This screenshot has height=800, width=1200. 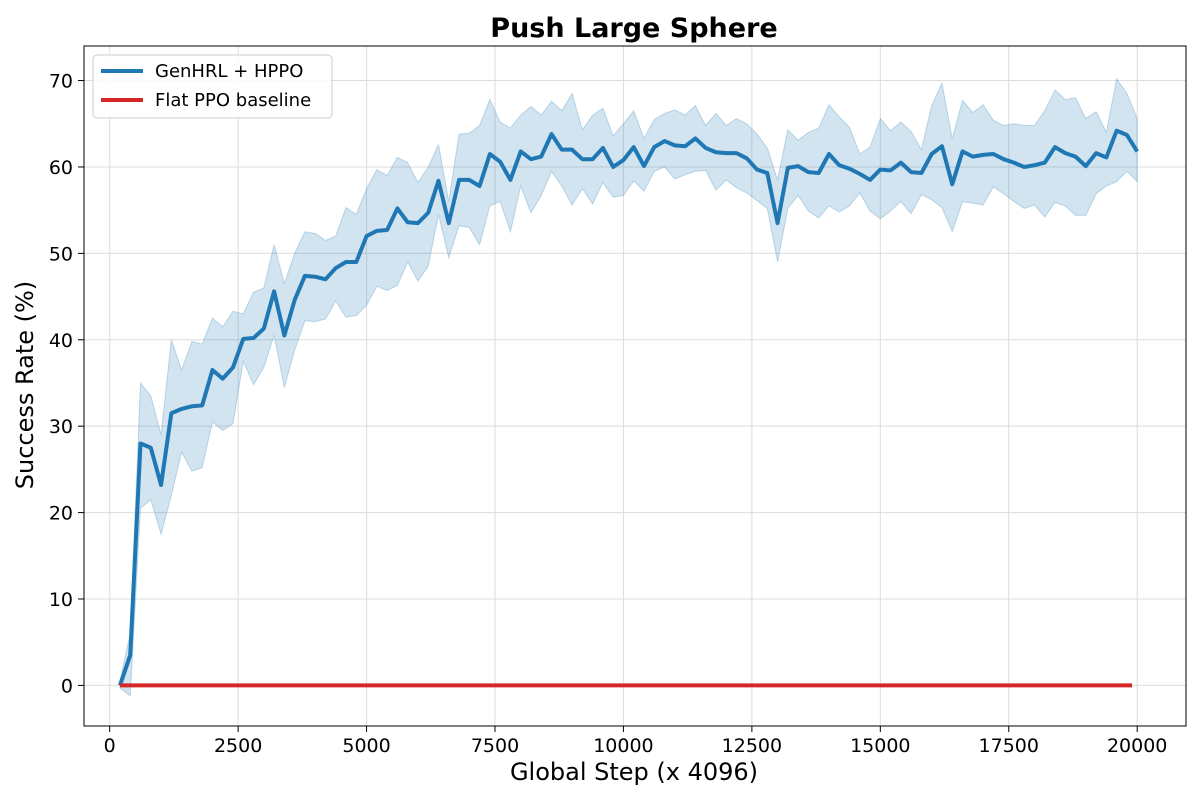 I want to click on legend-box, so click(x=212, y=86).